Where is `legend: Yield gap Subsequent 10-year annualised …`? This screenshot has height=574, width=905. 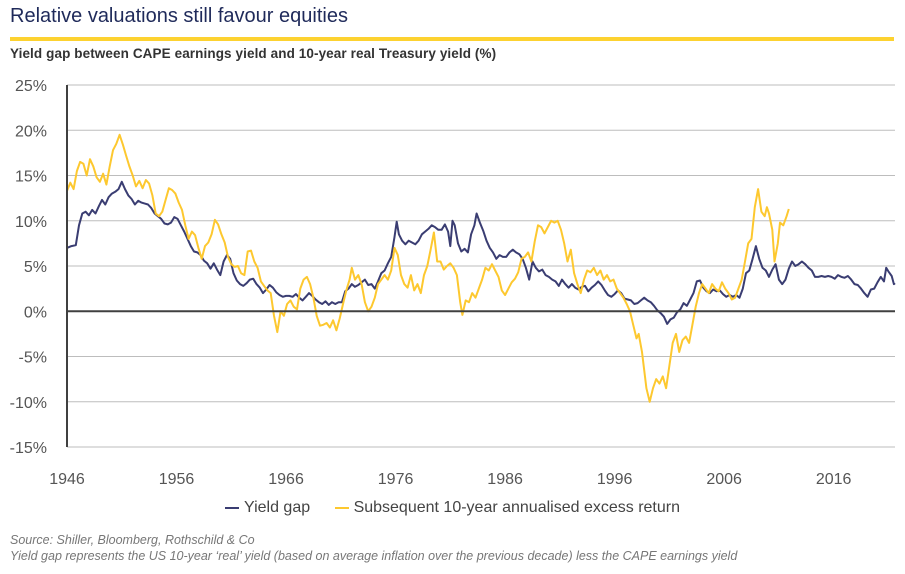 legend: Yield gap Subsequent 10-year annualised … is located at coordinates (452, 506).